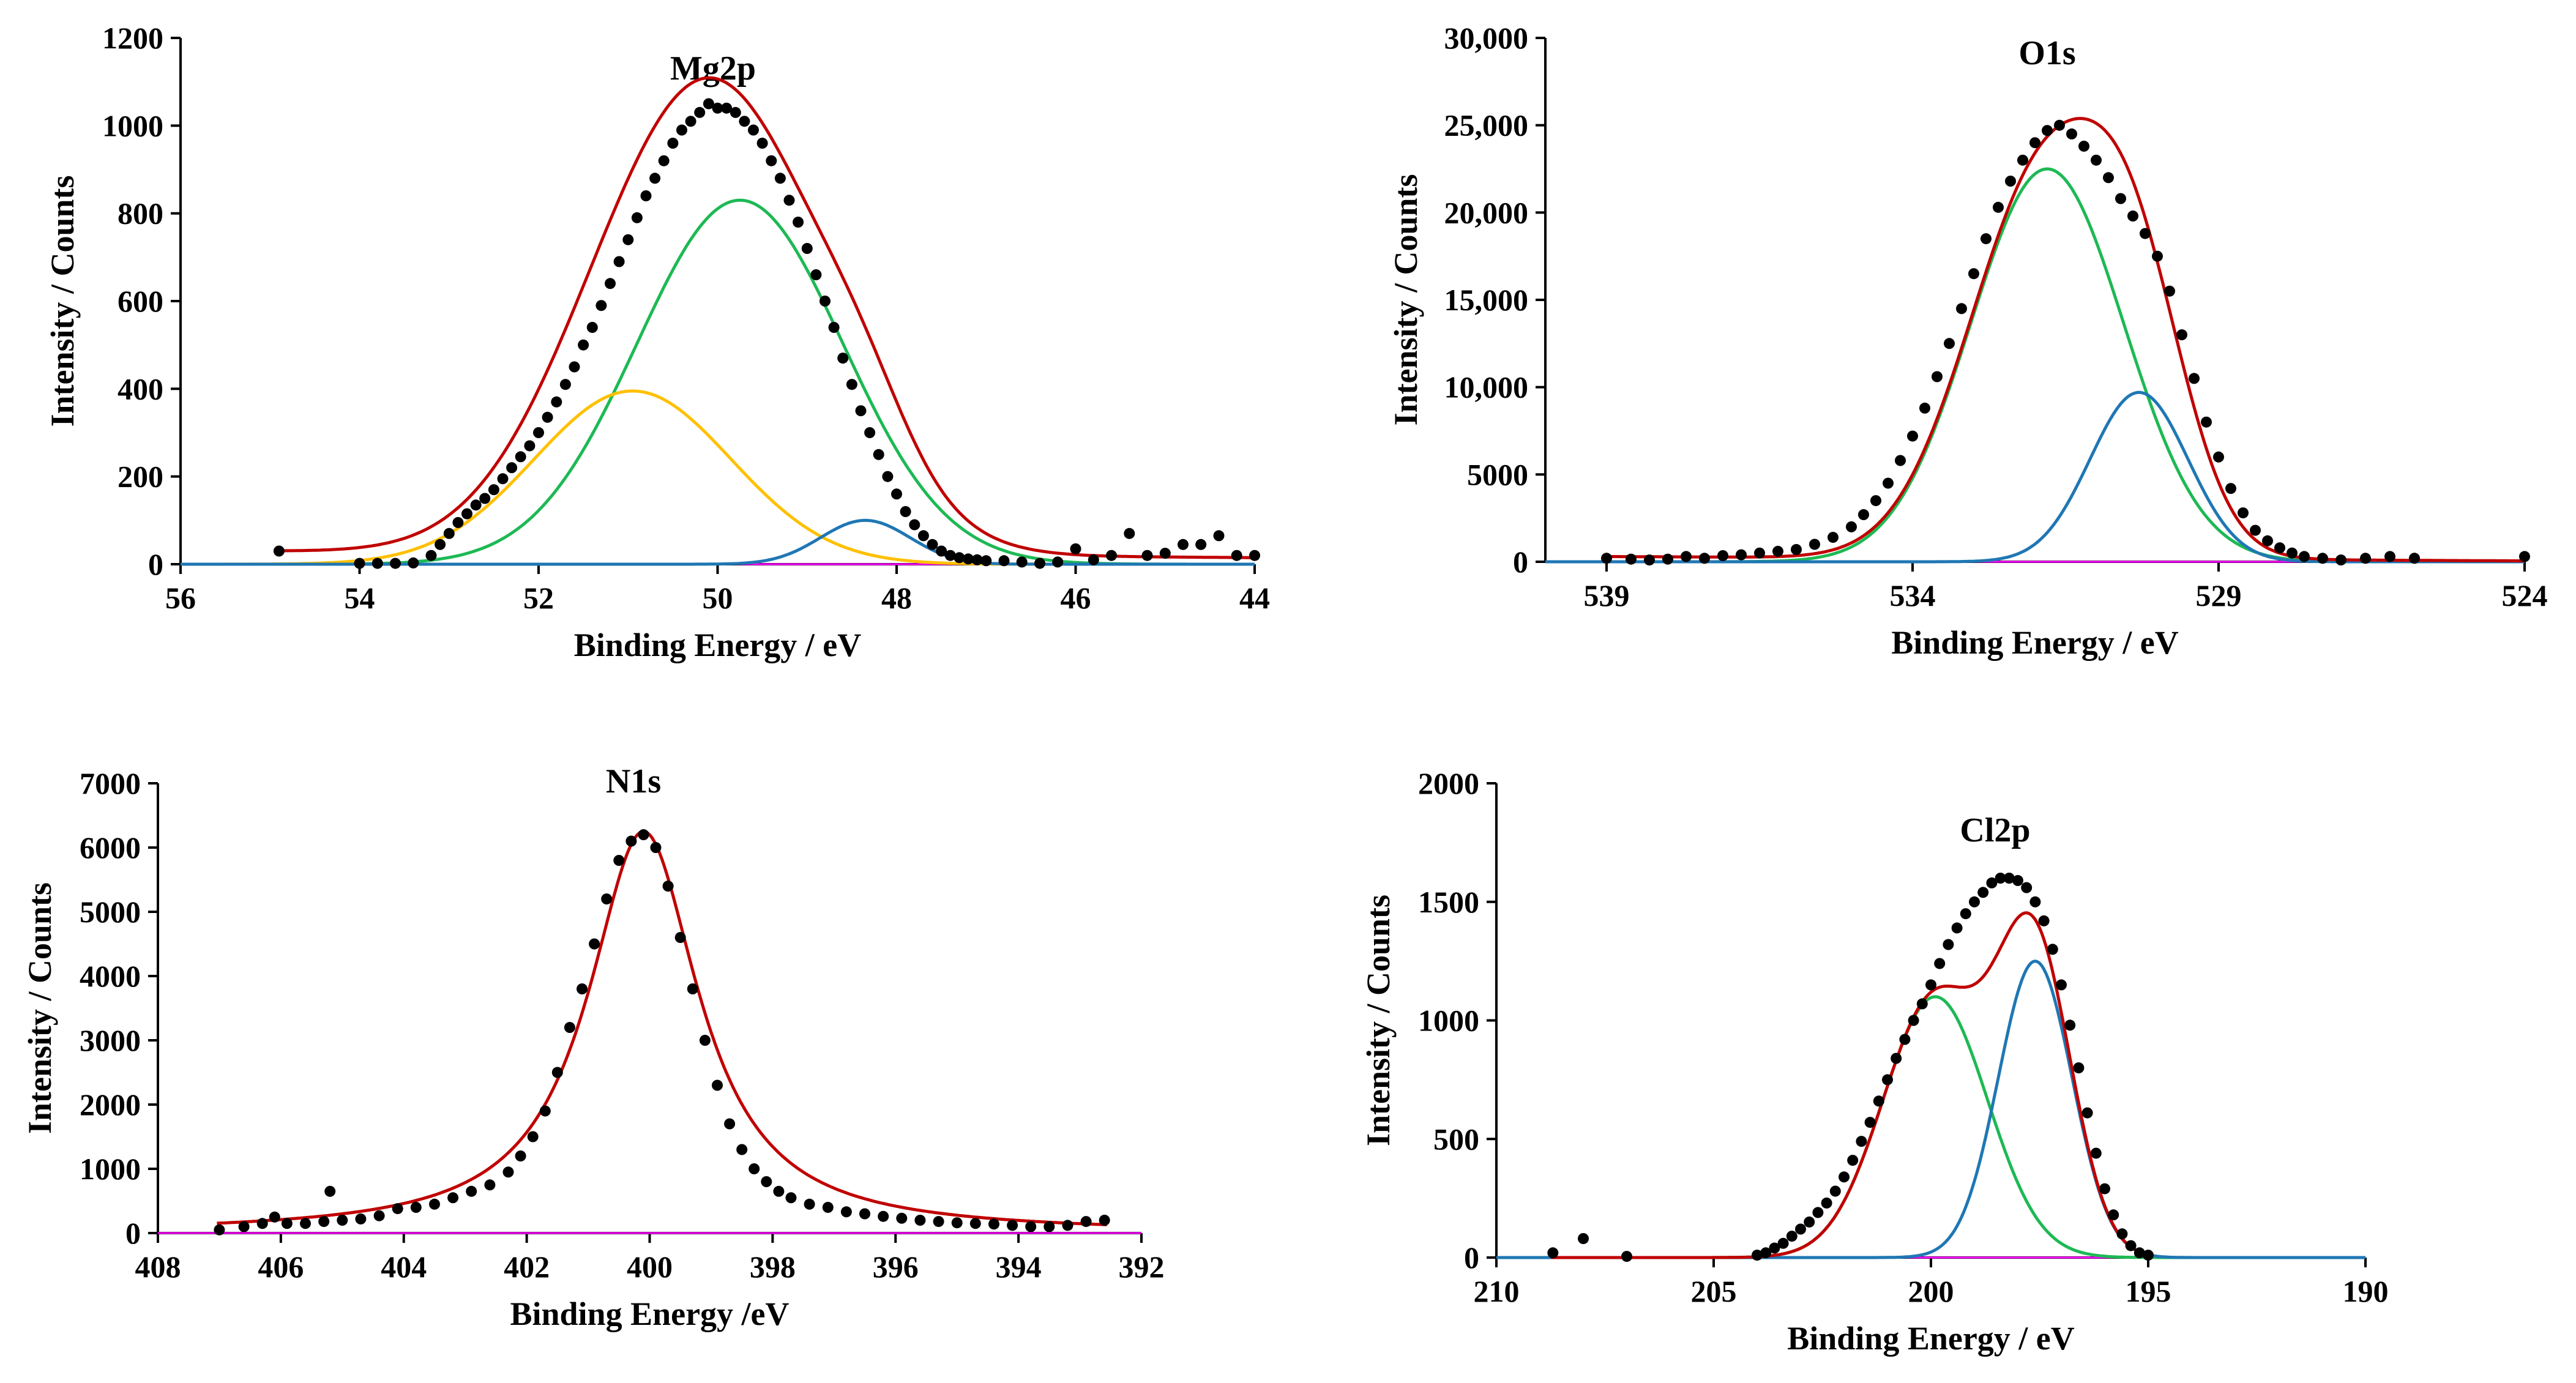  Describe the element at coordinates (2219, 595) in the screenshot. I see `x-tick-label: 529` at that location.